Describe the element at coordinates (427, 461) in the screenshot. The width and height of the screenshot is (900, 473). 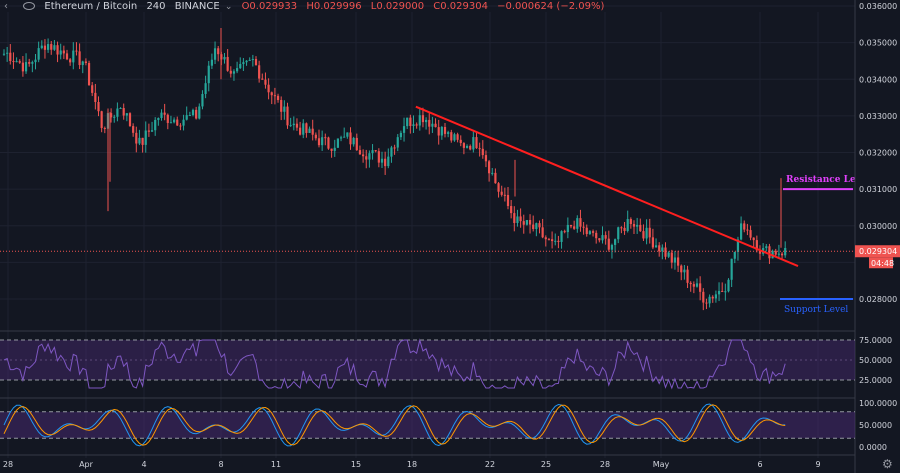
I see `time-axis: 28 Apr 4 8 11 15 18 22 25 28 May 6 9` at that location.